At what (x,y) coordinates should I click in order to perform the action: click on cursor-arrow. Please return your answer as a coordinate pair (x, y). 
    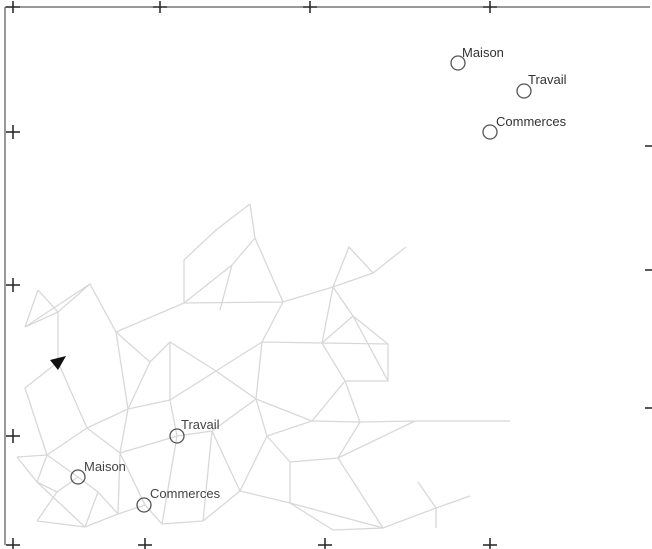
    Looking at the image, I should click on (58, 363).